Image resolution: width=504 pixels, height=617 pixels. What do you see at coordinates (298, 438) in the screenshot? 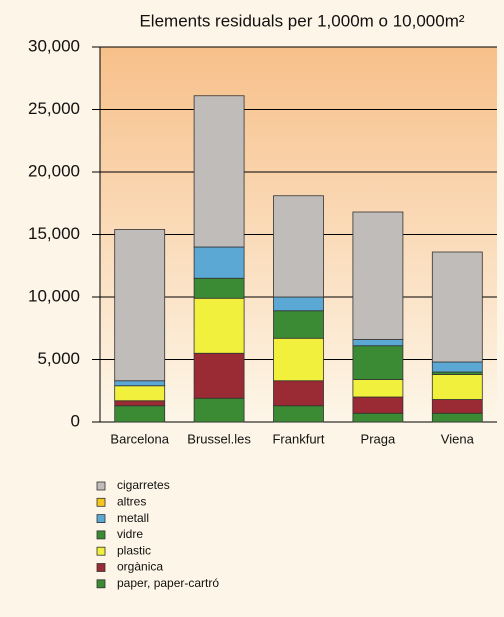
I see `x-tick-label: Frankfurt` at bounding box center [298, 438].